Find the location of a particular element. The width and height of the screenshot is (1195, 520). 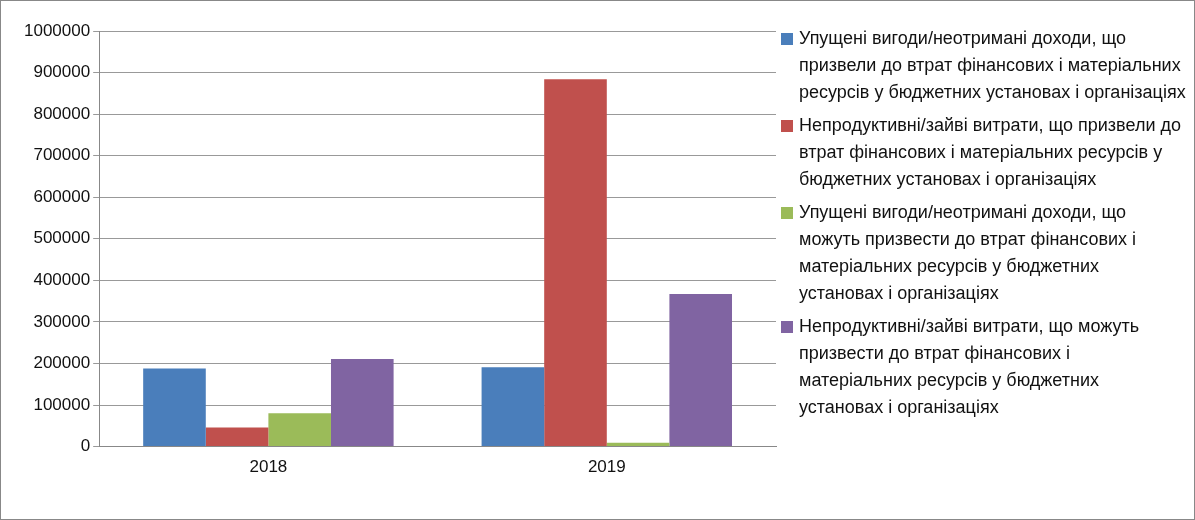

y-tick-label: 100000 is located at coordinates (62, 404).